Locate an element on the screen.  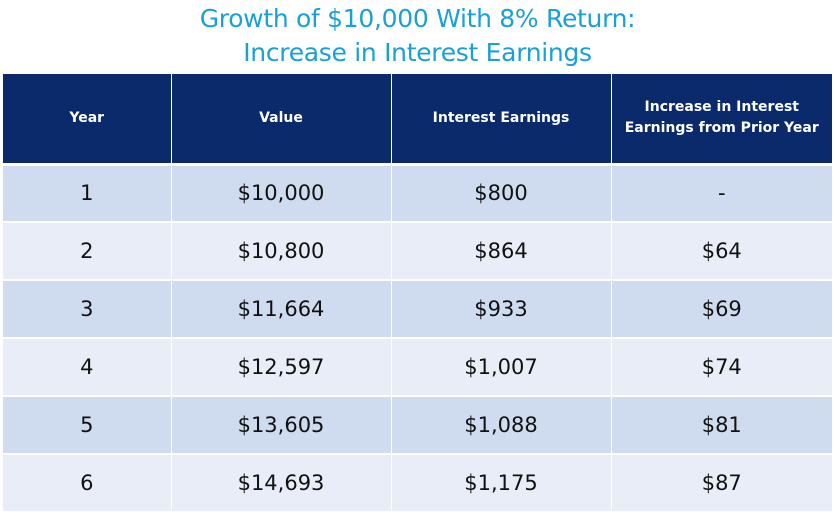
table-row: 4 $12,597 $1,007 $74 is located at coordinates (417, 367).